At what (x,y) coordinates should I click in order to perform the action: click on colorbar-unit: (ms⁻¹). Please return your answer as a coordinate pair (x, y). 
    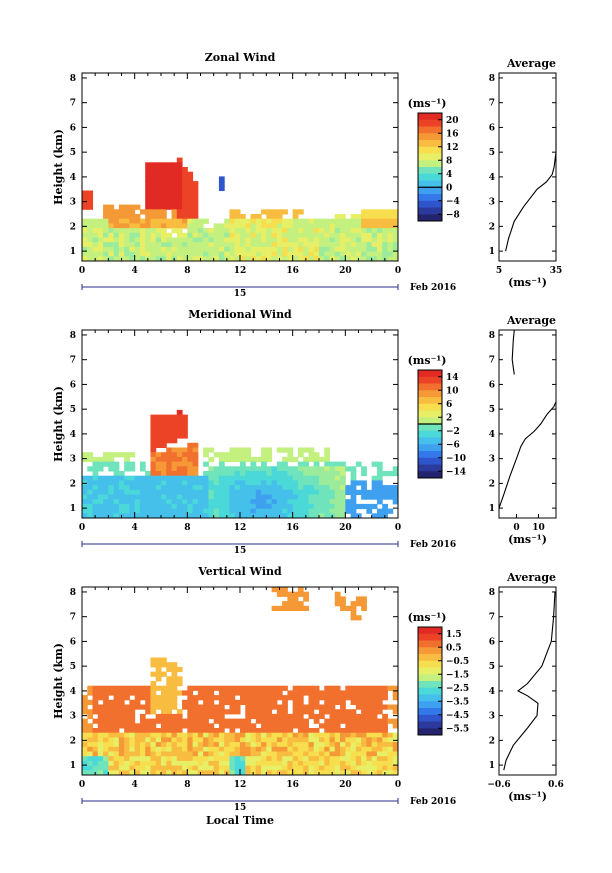
    Looking at the image, I should click on (427, 360).